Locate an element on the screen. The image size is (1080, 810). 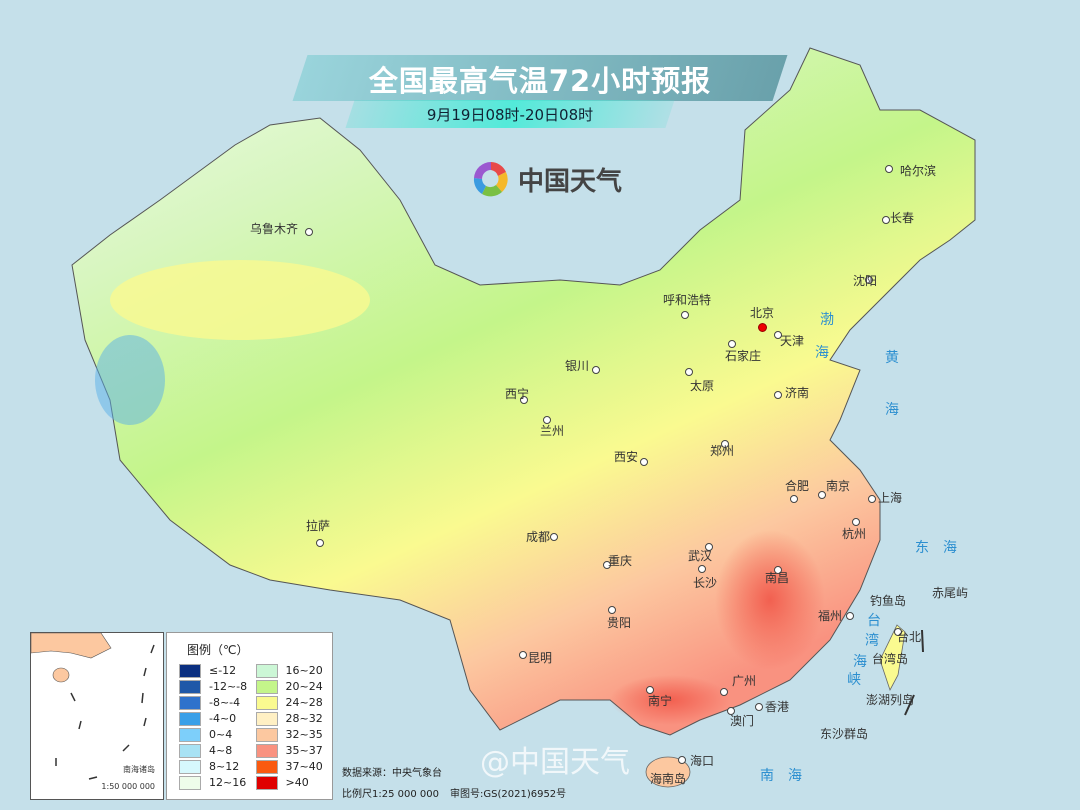
legend-item: 4~8 is located at coordinates (217, 750).